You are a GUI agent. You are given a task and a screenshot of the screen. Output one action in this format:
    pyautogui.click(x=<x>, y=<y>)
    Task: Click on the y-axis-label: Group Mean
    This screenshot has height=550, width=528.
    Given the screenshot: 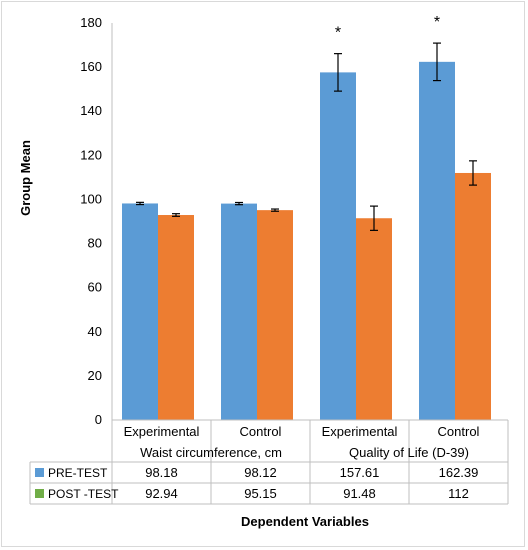 What is the action you would take?
    pyautogui.click(x=25, y=178)
    